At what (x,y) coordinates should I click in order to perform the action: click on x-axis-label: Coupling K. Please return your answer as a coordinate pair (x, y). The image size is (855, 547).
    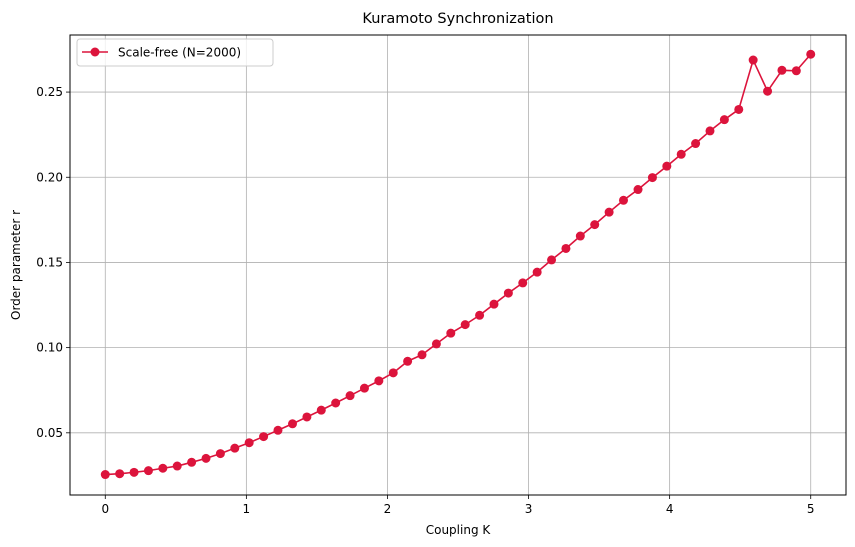
    Looking at the image, I should click on (459, 530).